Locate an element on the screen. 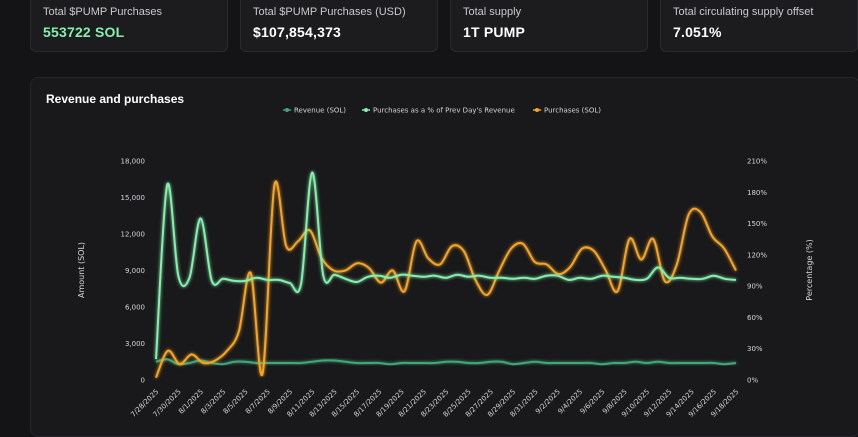  legend-pct: Purchases as a % of Prev Day's Revenue is located at coordinates (438, 111).